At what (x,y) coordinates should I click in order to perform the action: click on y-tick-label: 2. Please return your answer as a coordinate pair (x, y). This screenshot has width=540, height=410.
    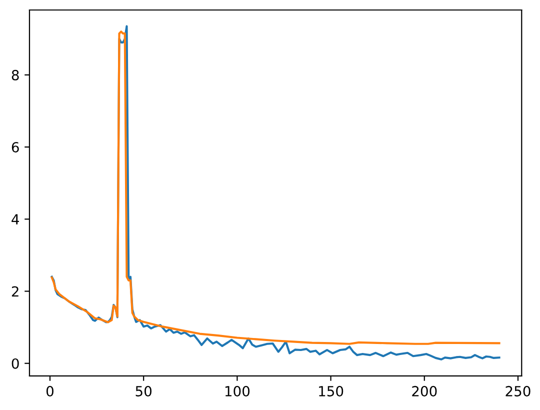
    Looking at the image, I should click on (15, 291).